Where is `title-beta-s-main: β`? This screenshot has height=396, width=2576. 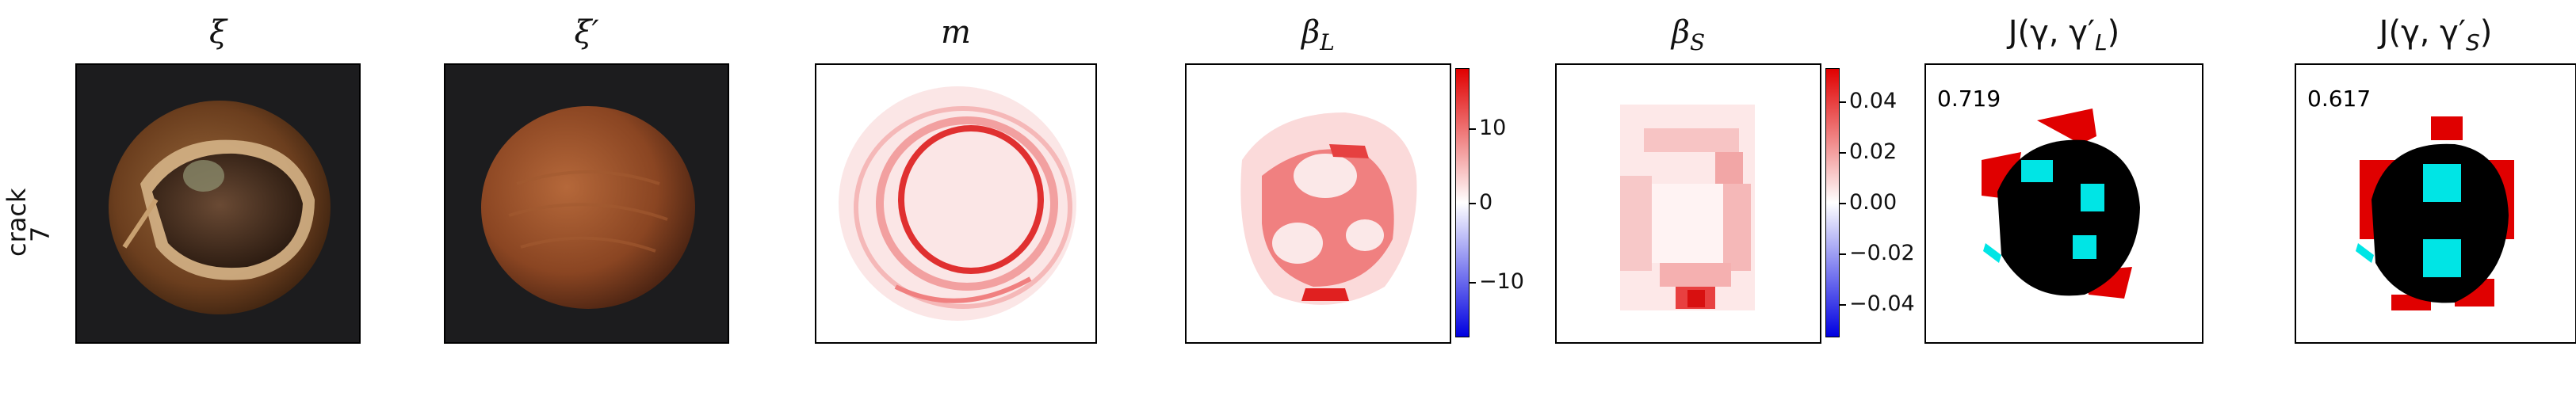 title-beta-s-main: β is located at coordinates (1680, 32).